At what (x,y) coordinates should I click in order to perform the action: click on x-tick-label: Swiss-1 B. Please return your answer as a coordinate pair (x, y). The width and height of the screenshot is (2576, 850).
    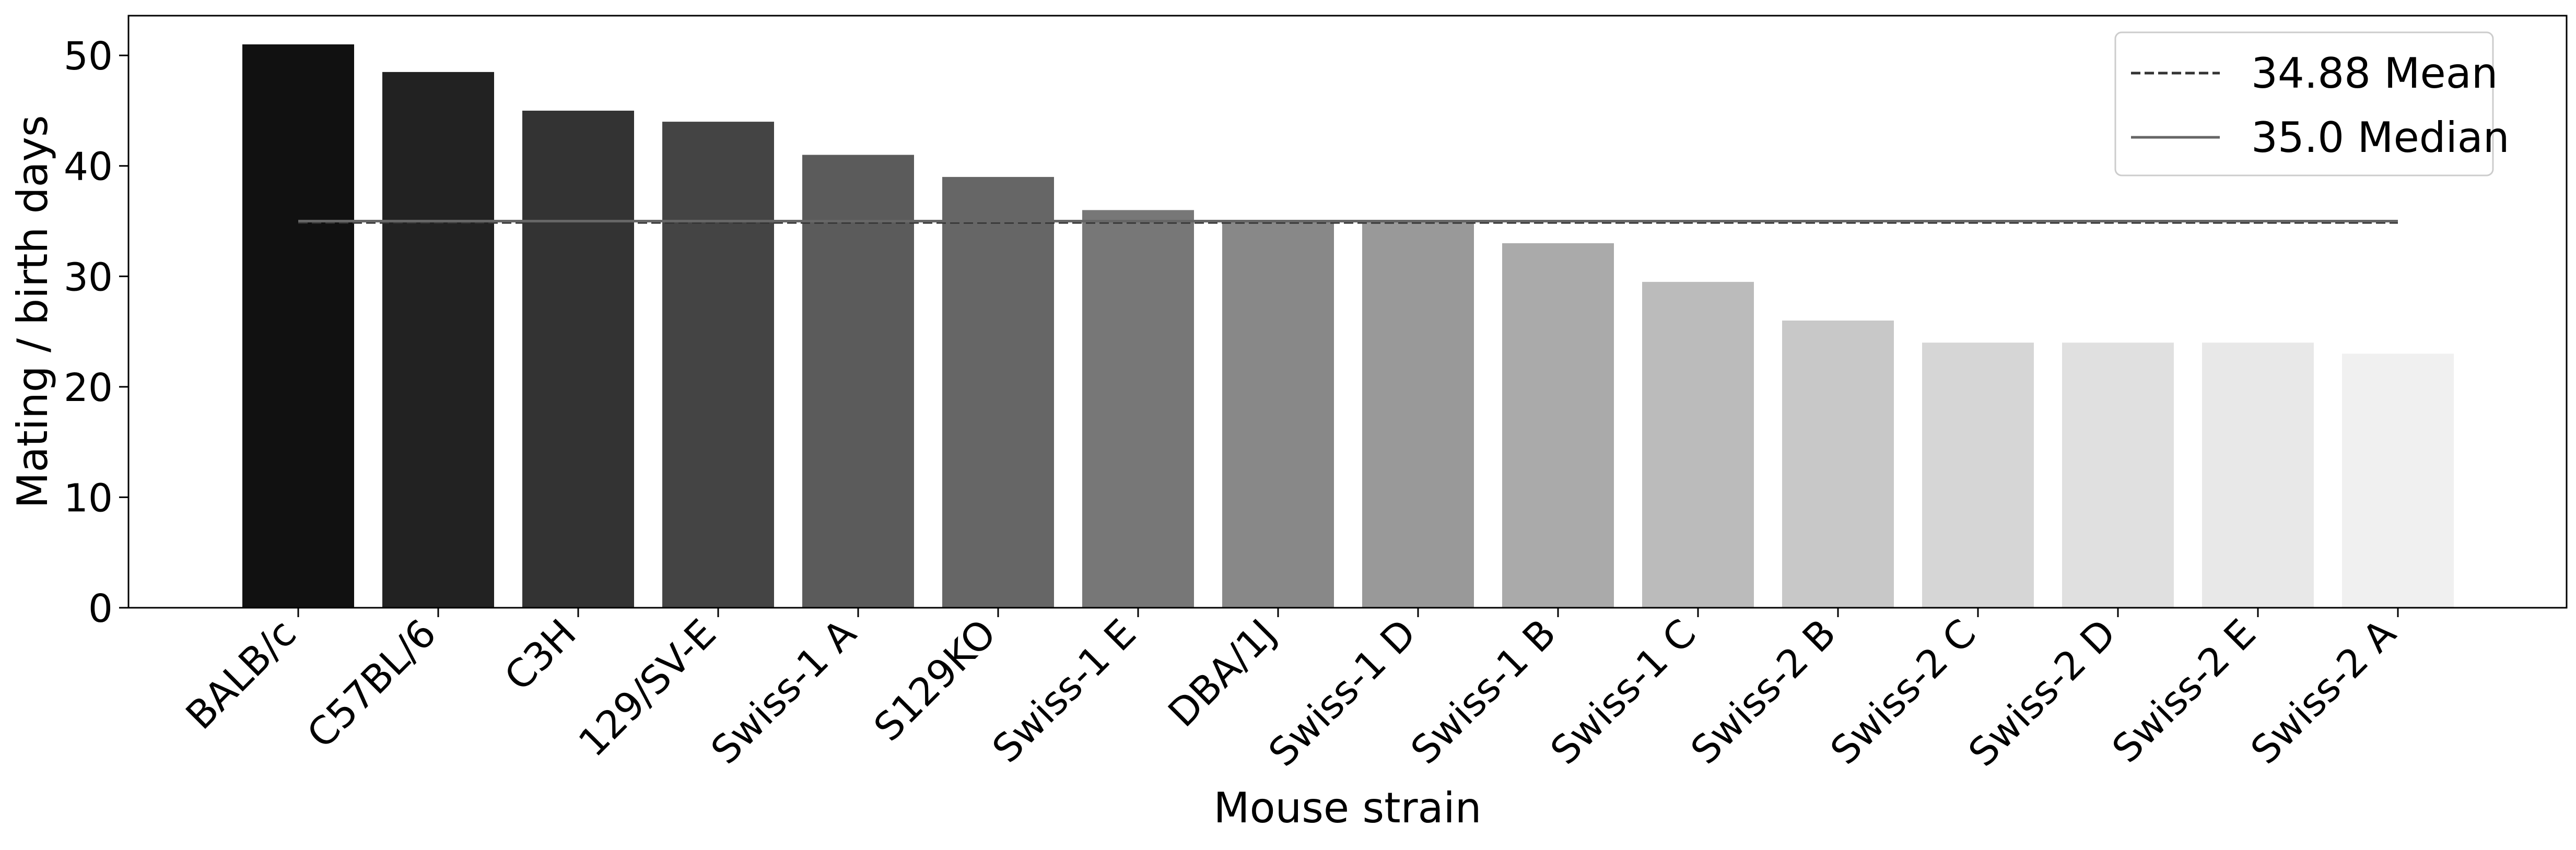
    Looking at the image, I should click on (1483, 692).